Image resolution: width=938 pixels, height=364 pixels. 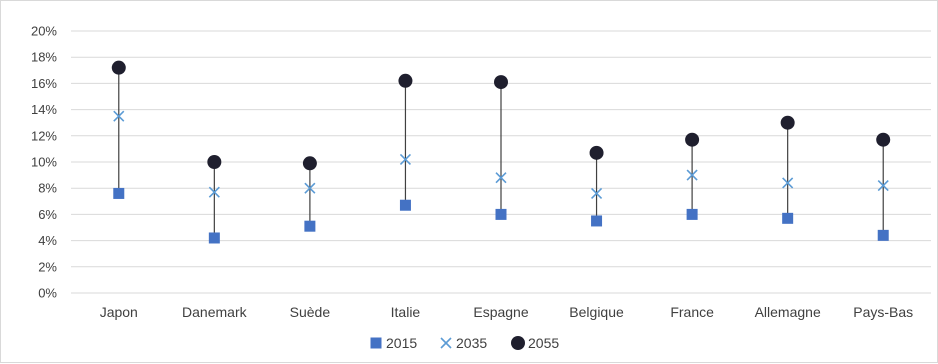 I want to click on point-2035-allemagne, so click(x=788, y=183).